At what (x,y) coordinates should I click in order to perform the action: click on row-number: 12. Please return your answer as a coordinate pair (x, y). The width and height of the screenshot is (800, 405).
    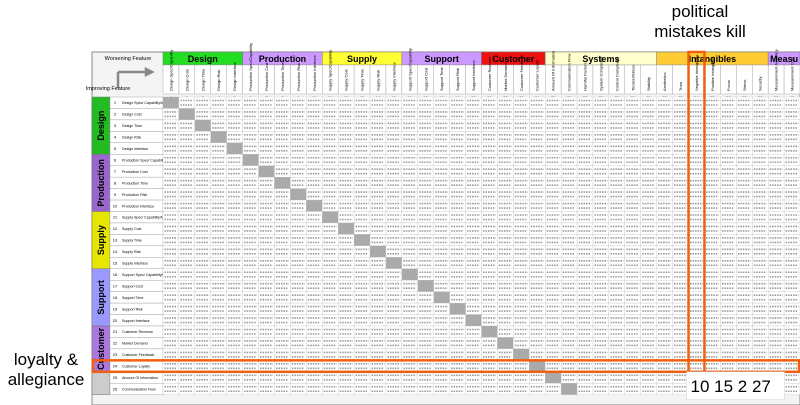
    Looking at the image, I should click on (115, 228).